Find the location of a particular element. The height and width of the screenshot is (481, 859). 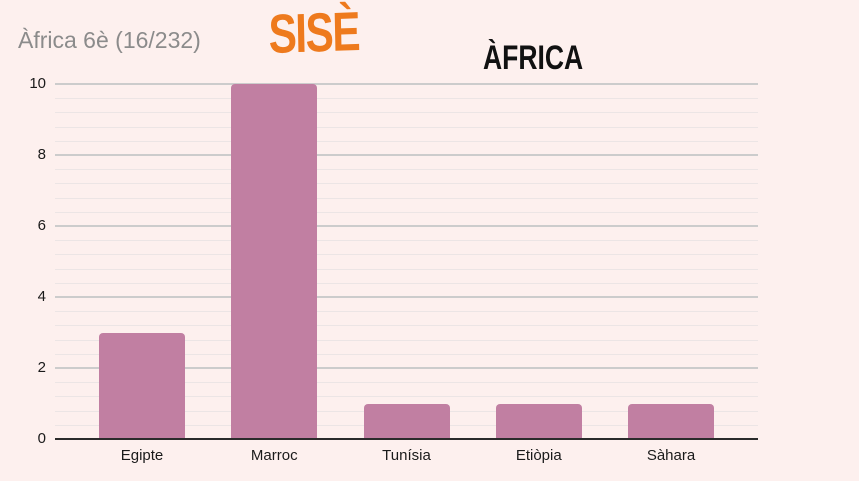

x-axis-labels: Egipte Marroc Tunísia Etiòpia Sàhara is located at coordinates (406, 459).